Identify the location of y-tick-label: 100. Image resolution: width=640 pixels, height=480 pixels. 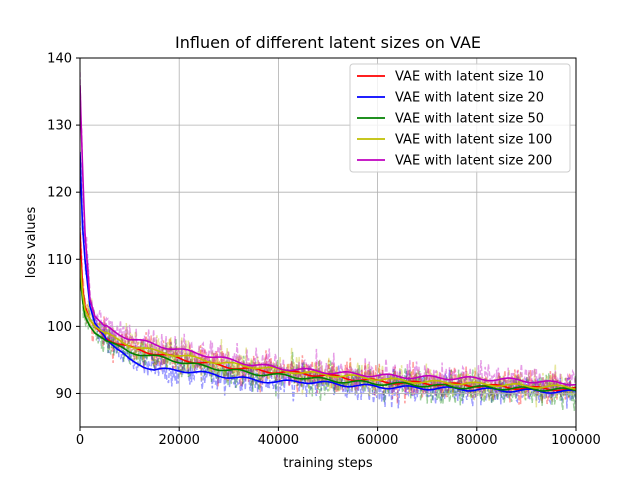
(59, 327).